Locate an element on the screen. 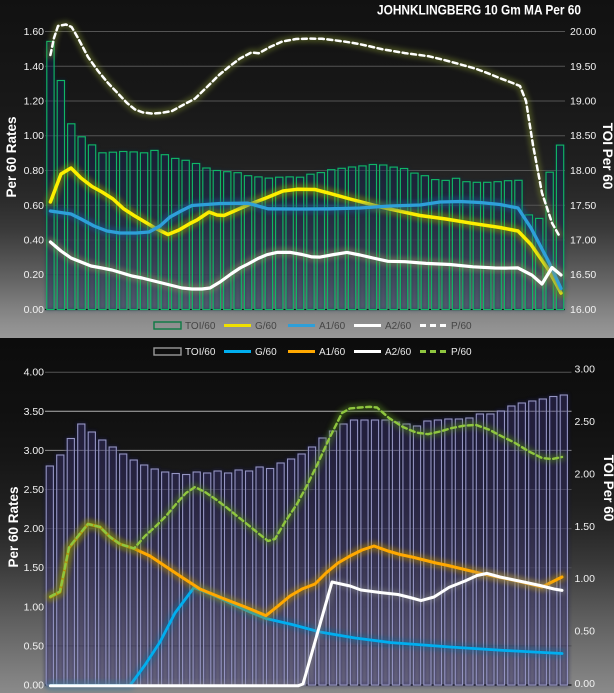 This screenshot has height=693, width=614. svg-text: 4.00 is located at coordinates (34, 373).